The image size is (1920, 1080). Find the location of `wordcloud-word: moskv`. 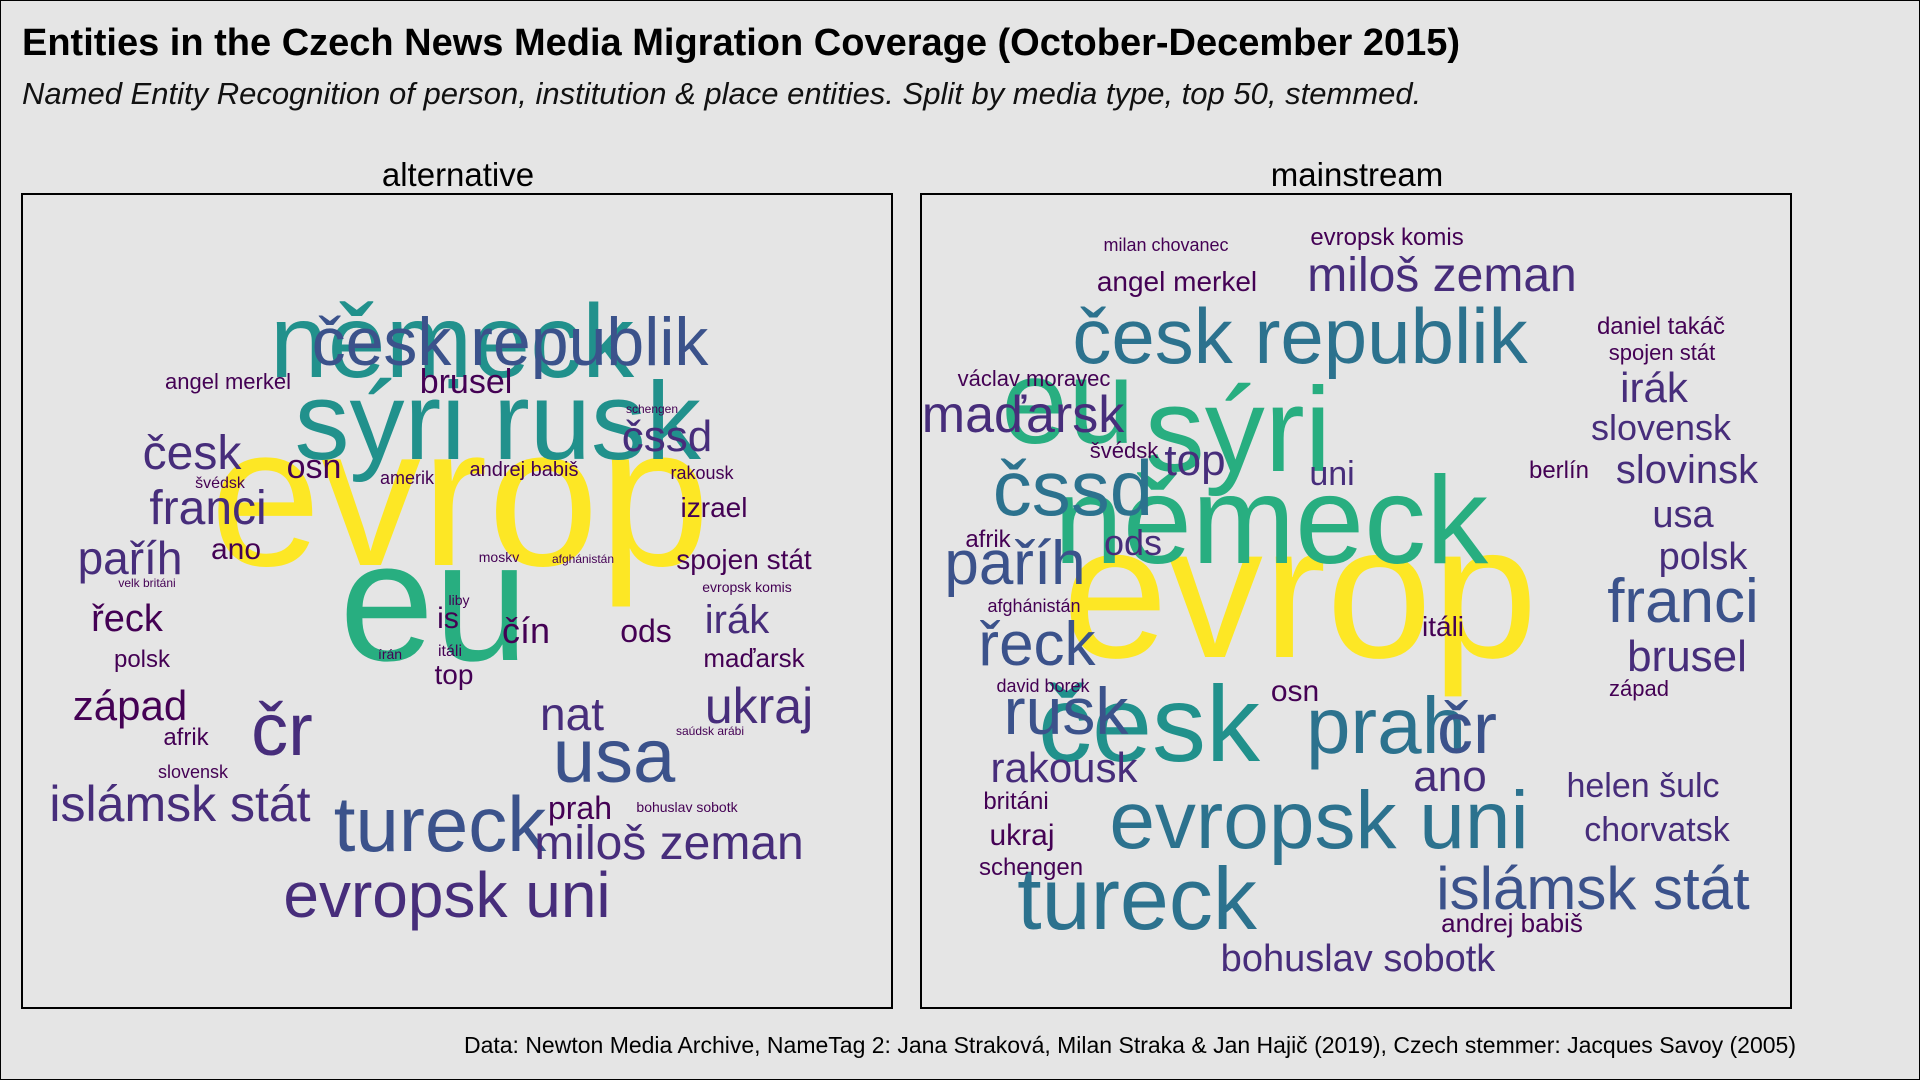

wordcloud-word: moskv is located at coordinates (499, 557).